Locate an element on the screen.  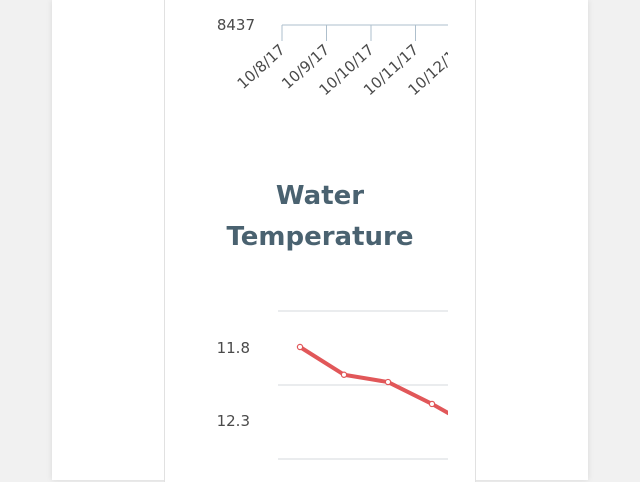
series-line is located at coordinates (373, 380).